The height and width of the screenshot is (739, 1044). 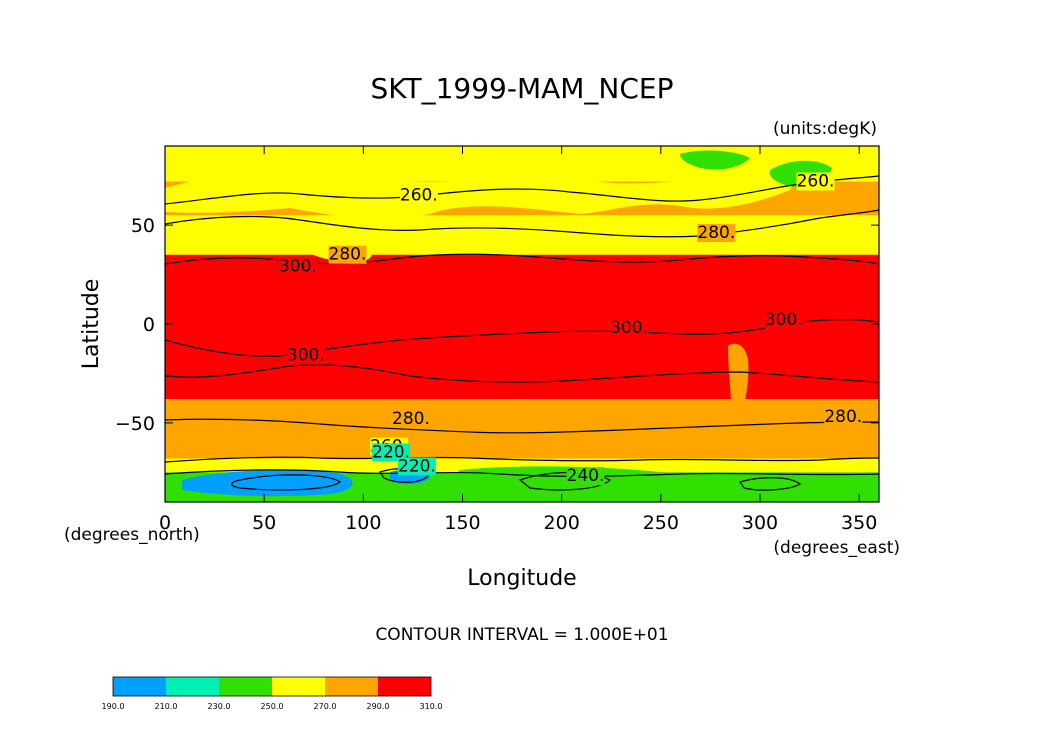 What do you see at coordinates (91, 324) in the screenshot?
I see `y-axis-label: Latitude` at bounding box center [91, 324].